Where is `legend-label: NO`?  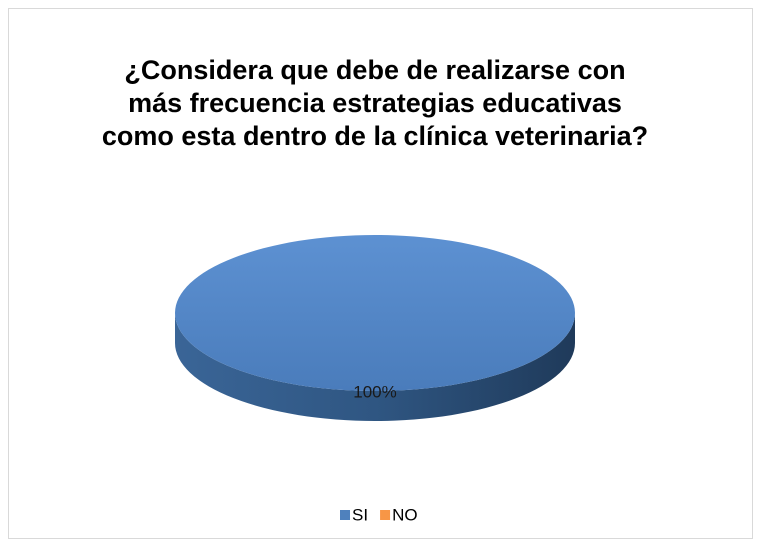 legend-label: NO is located at coordinates (405, 514).